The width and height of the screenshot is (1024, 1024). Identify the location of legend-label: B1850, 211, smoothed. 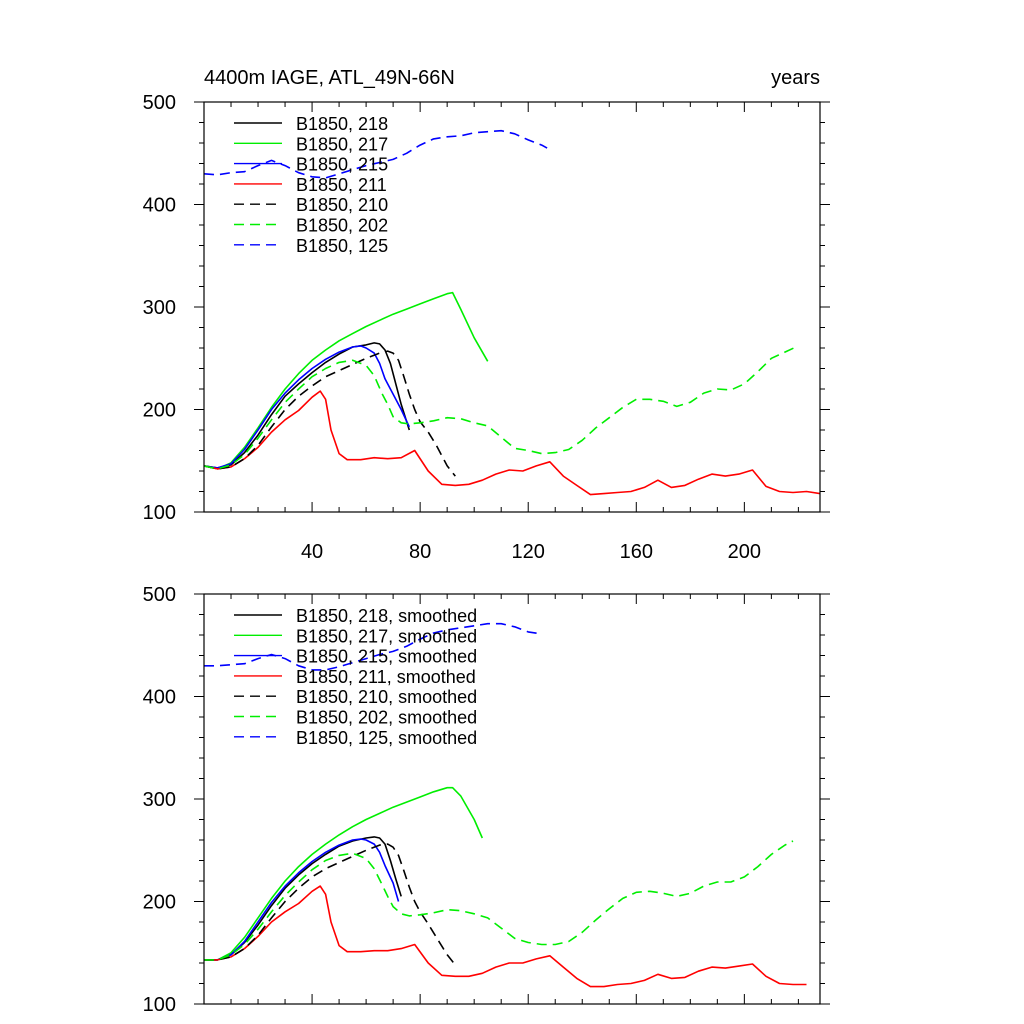
(386, 677).